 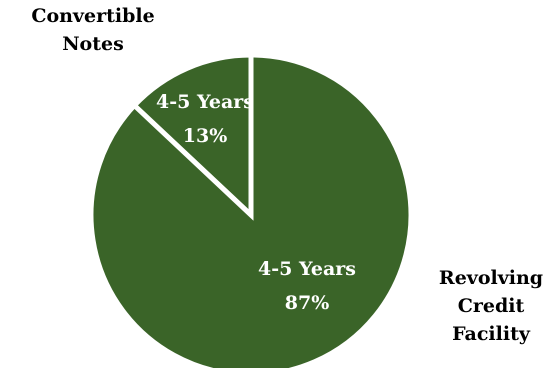 I want to click on slice-percent-label: 87%, so click(x=307, y=303).